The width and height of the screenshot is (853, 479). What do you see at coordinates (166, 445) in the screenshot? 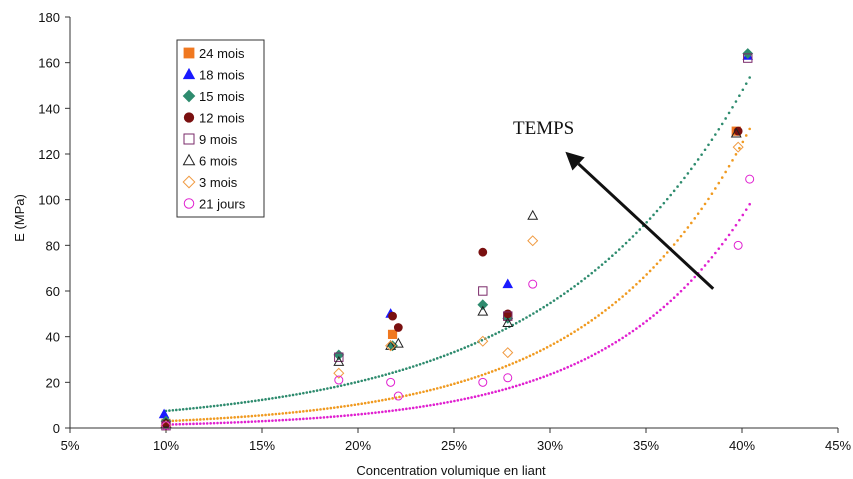
I see `x-tick-label: 10%` at bounding box center [166, 445].